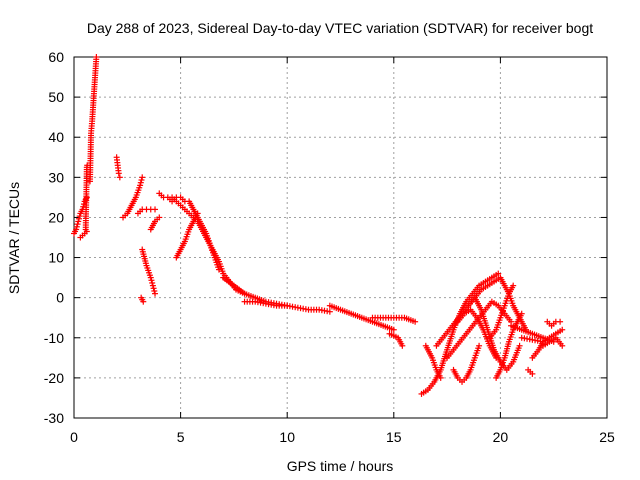 The width and height of the screenshot is (640, 480). I want to click on y-axis-label: SDTVAR / TECUs, so click(14, 238).